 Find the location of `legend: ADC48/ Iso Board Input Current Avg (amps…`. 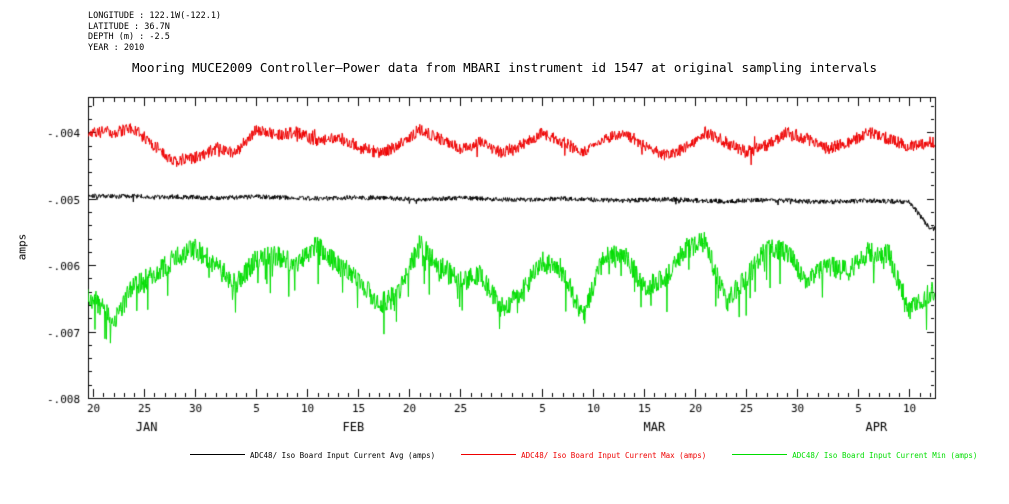

legend: ADC48/ Iso Board Input Current Avg (amps… is located at coordinates (596, 455).